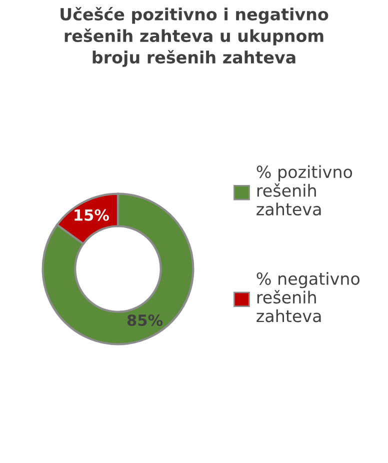 This screenshot has height=463, width=388. What do you see at coordinates (194, 36) in the screenshot?
I see `chart-title: Učešće pozitivno i negativno rešenih zahteva u ukupnom broju rešenih zahteva` at bounding box center [194, 36].